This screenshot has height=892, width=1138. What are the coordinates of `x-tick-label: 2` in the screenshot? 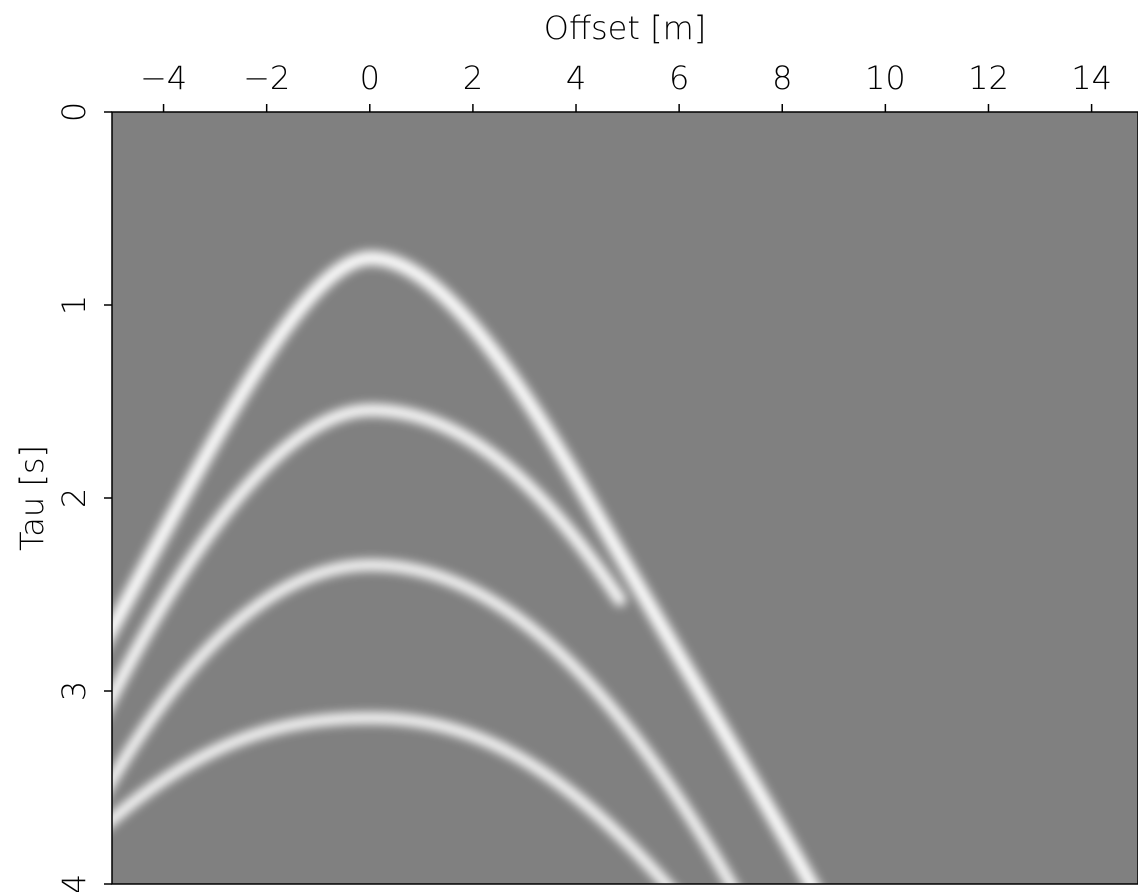 It's located at (473, 78).